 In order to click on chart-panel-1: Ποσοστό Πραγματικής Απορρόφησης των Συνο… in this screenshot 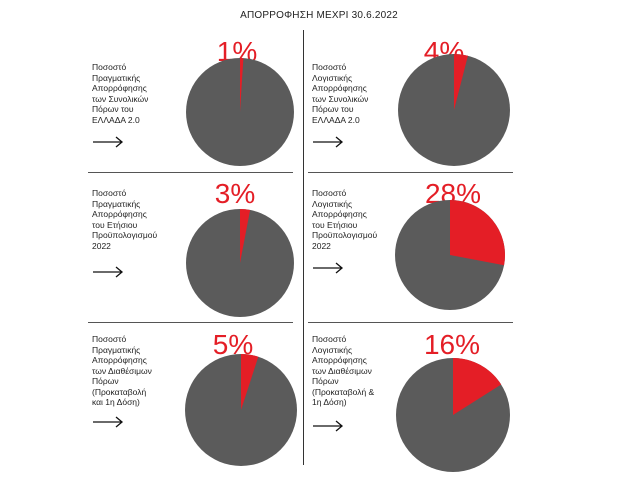, I will do `click(199, 132)`.